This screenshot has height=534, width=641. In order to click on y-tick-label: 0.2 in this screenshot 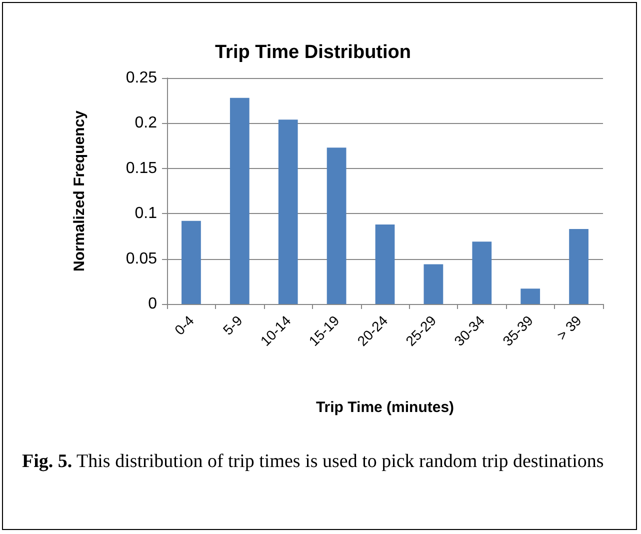, I will do `click(146, 123)`.